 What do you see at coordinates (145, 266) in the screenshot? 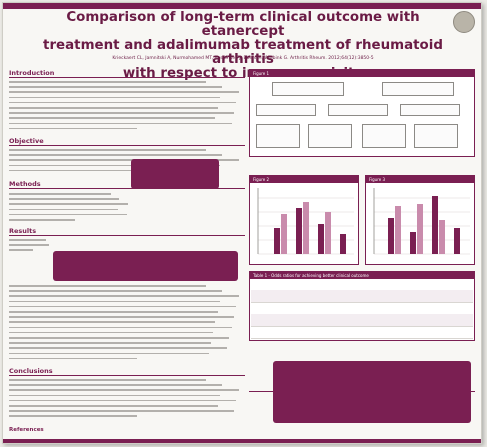
I see `results-callout` at bounding box center [145, 266].